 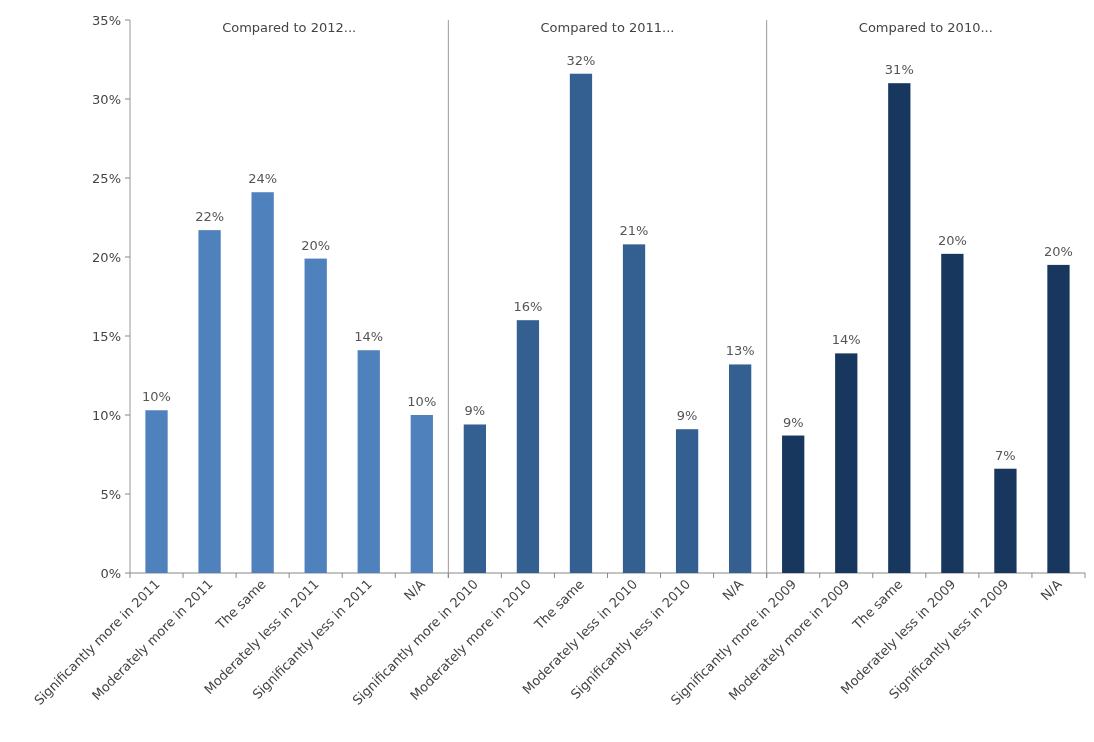 I want to click on y-tick-label: 0%, so click(x=110, y=573).